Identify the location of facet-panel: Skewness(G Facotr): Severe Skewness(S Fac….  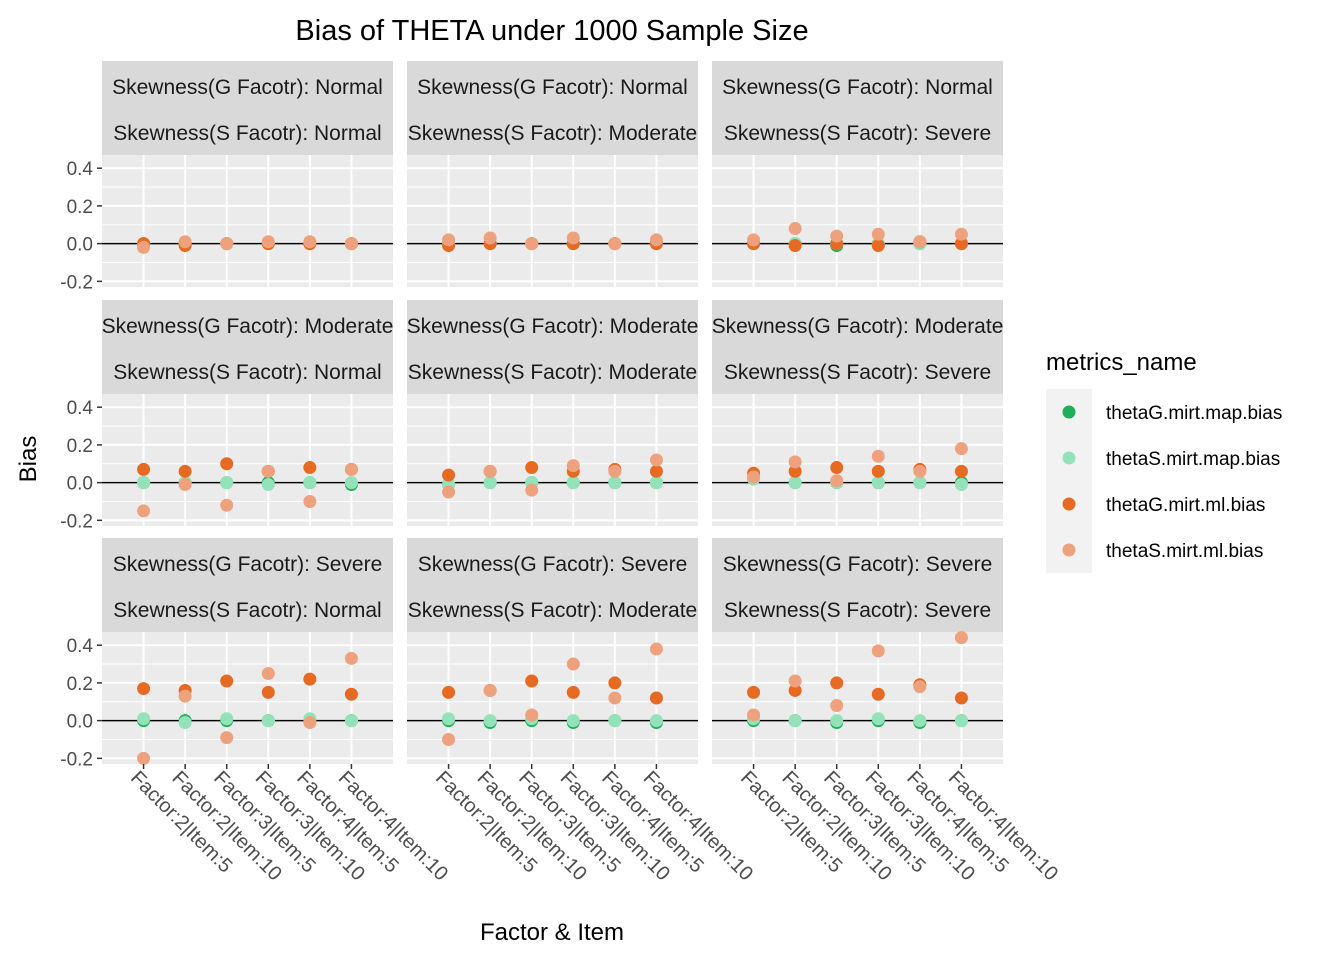
(582, 711).